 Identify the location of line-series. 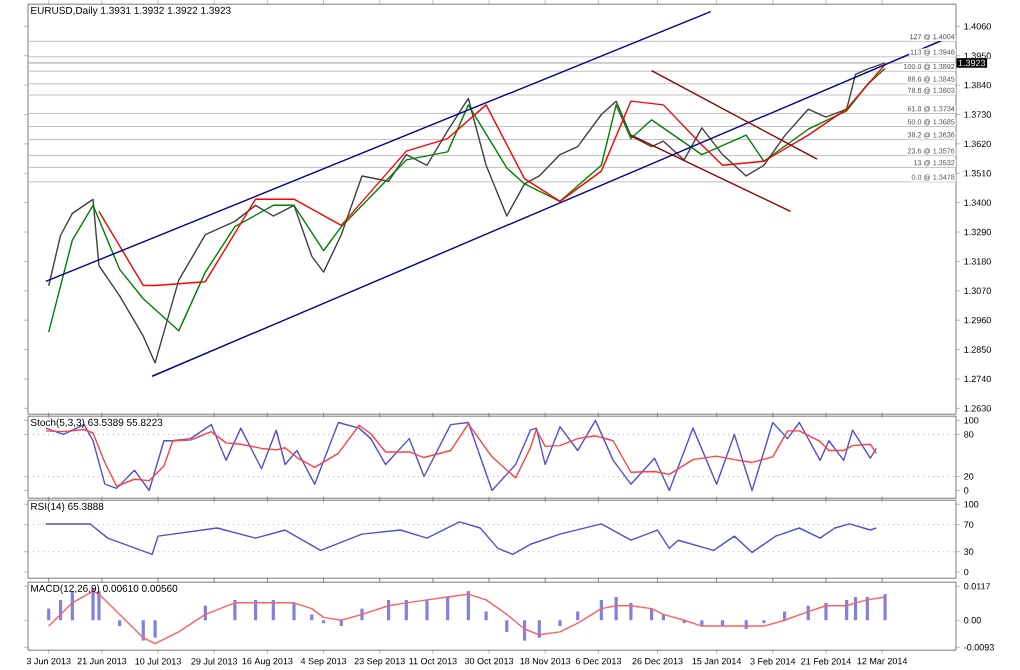
(461, 538).